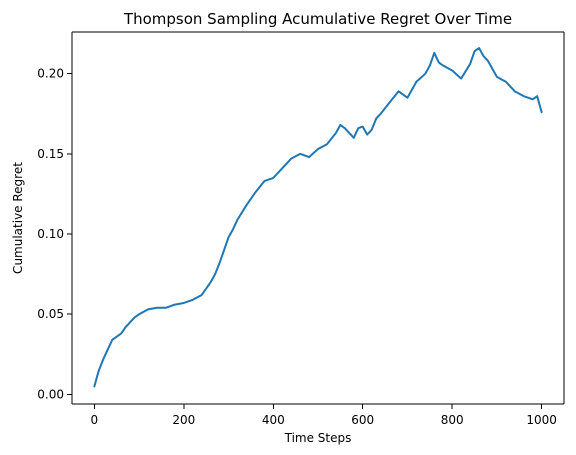 The image size is (576, 455). What do you see at coordinates (452, 420) in the screenshot?
I see `x-tick-label: 800` at bounding box center [452, 420].